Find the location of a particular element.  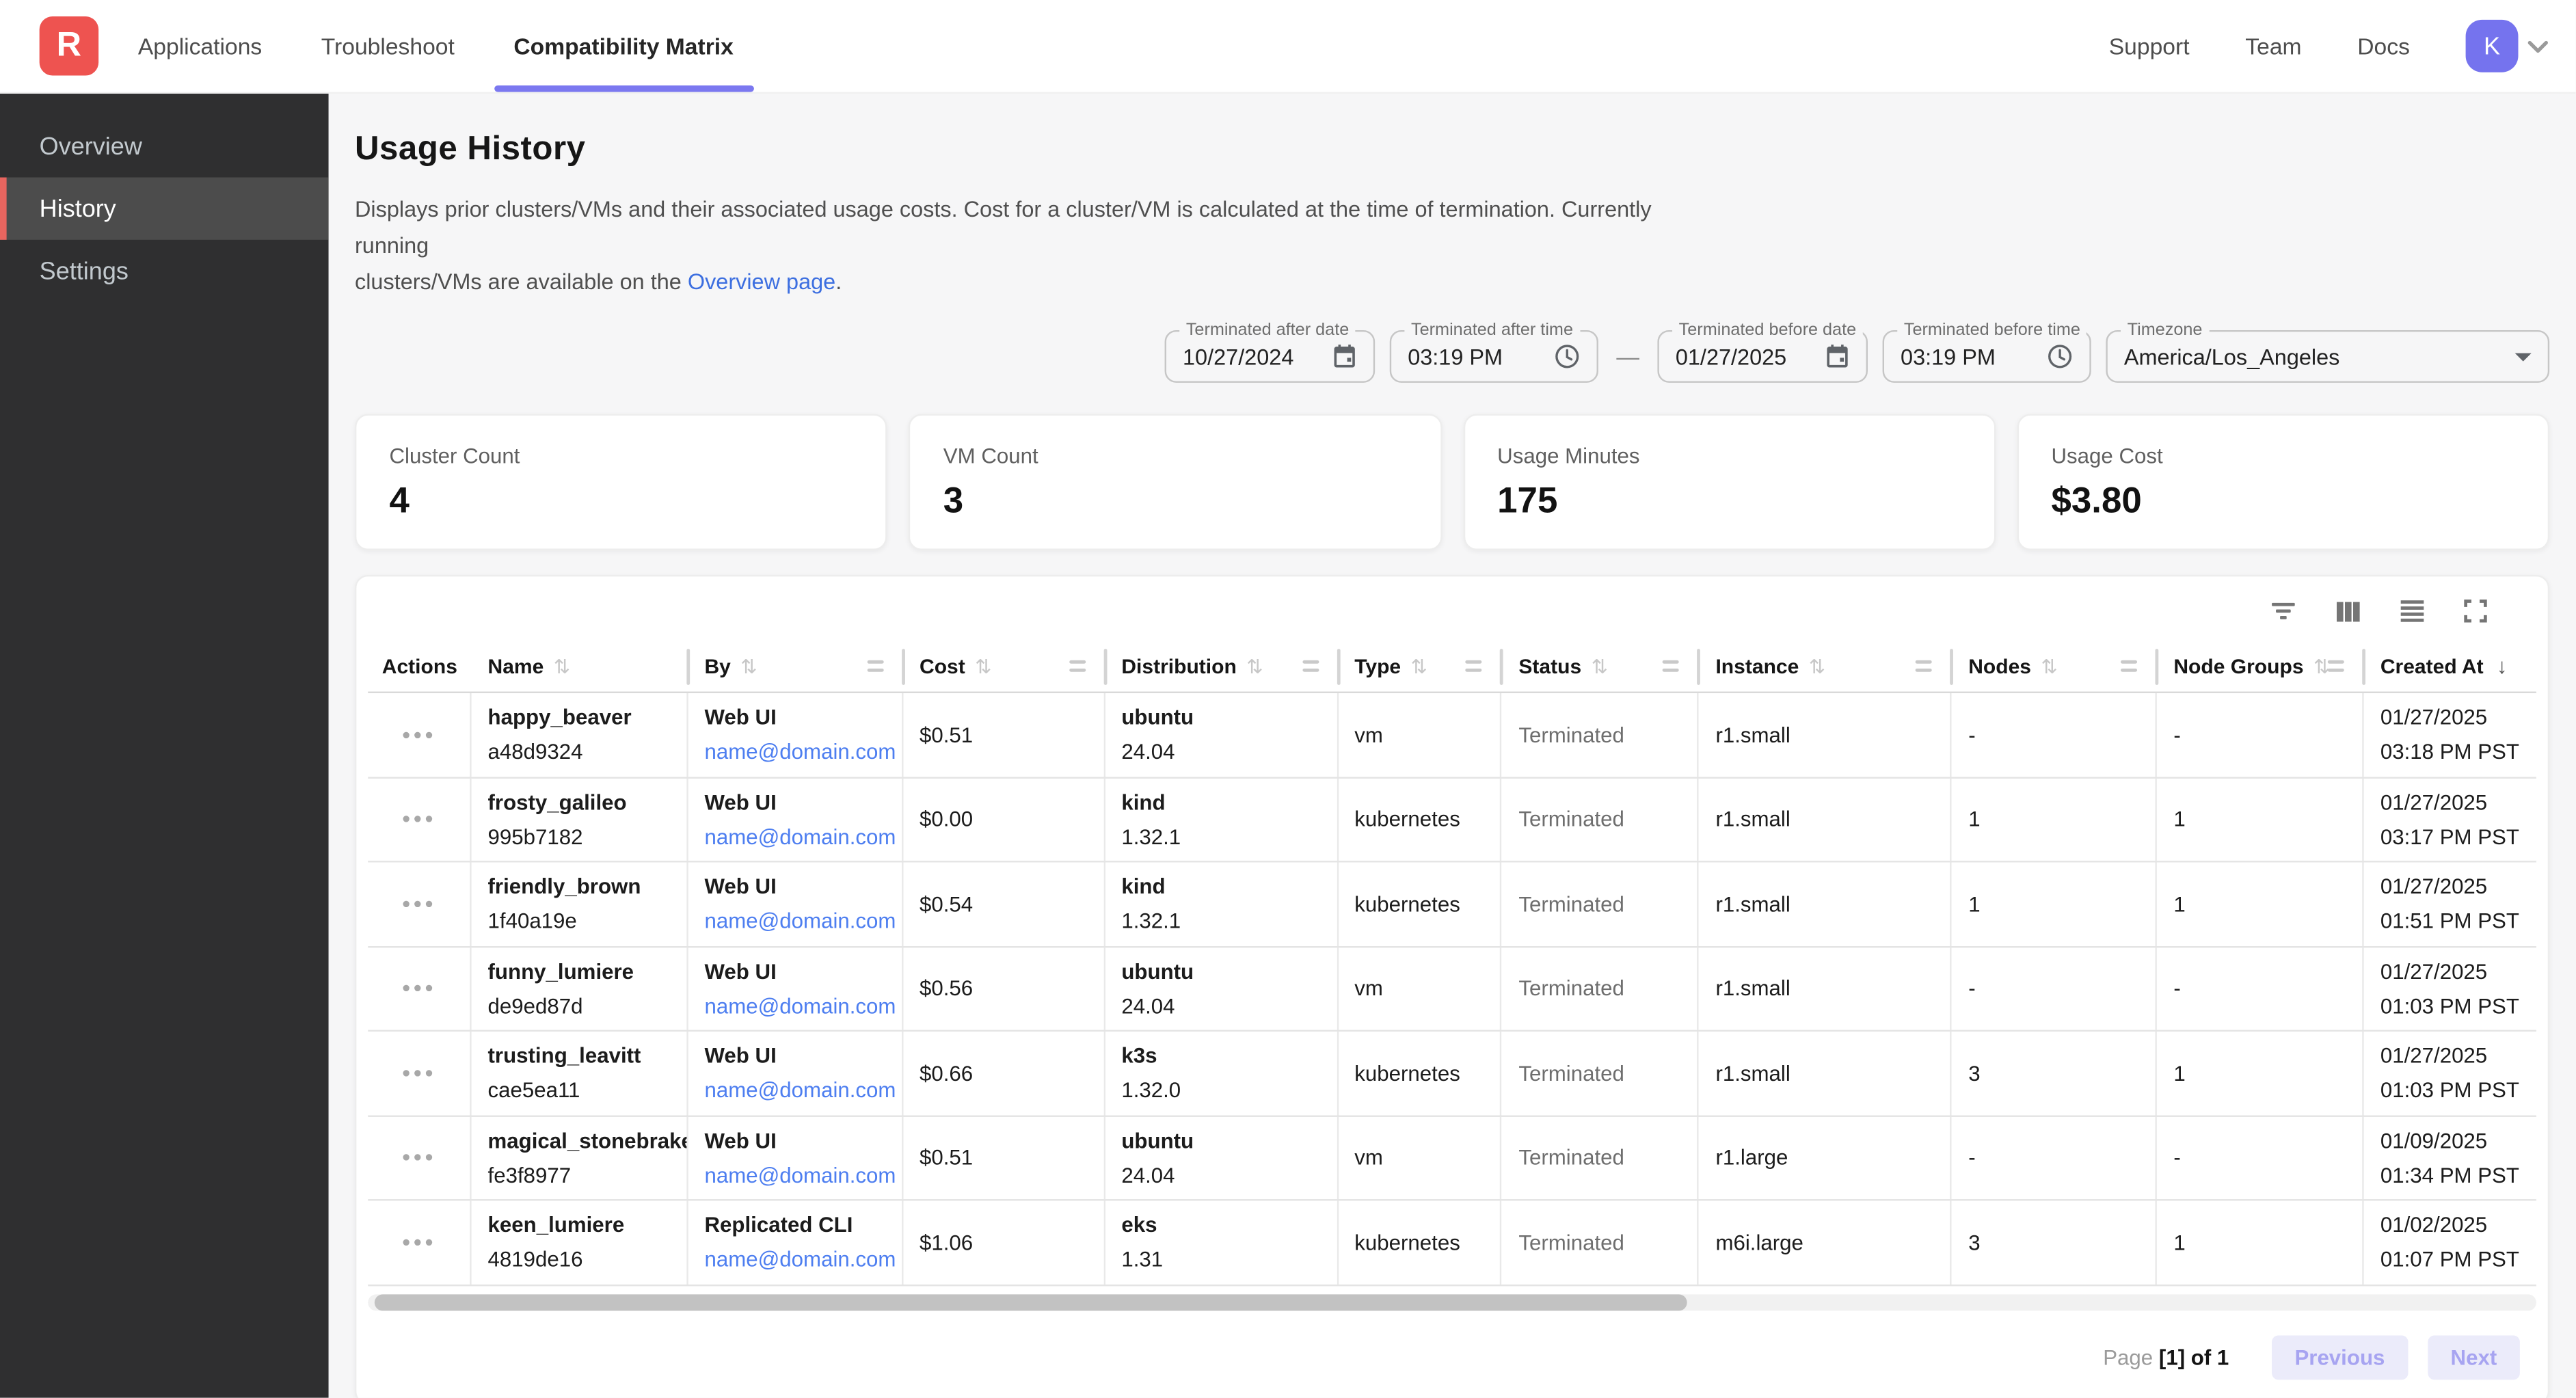

terminated-after-date-field: Terminated after date 10/27/2024 is located at coordinates (1270, 352).